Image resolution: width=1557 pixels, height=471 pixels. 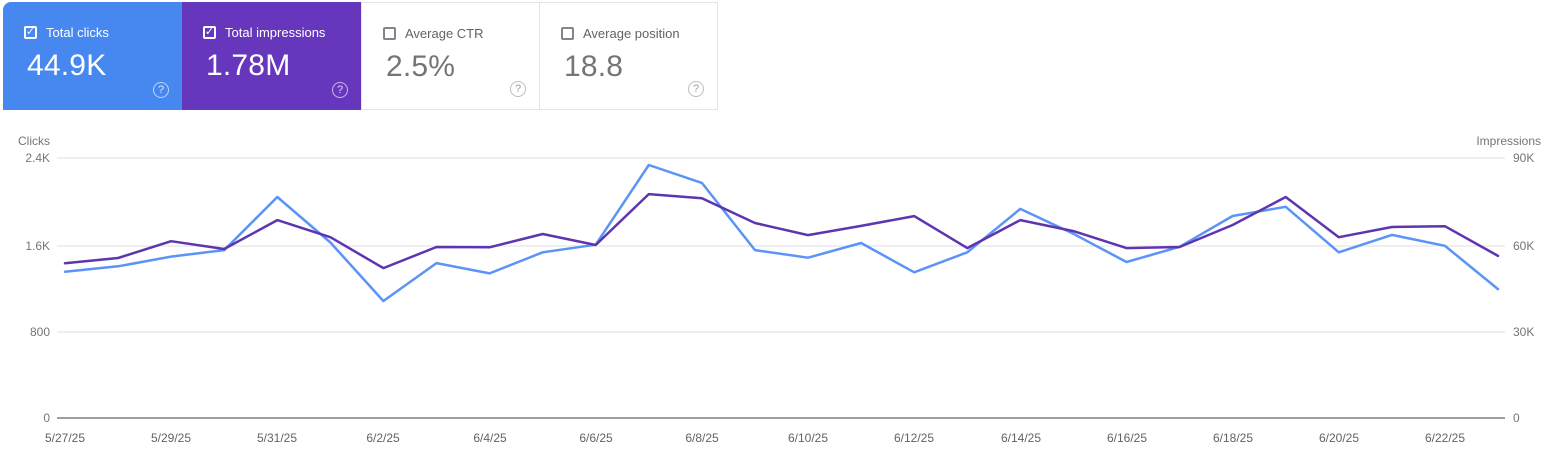 I want to click on card-label-row: Average position, so click(x=620, y=33).